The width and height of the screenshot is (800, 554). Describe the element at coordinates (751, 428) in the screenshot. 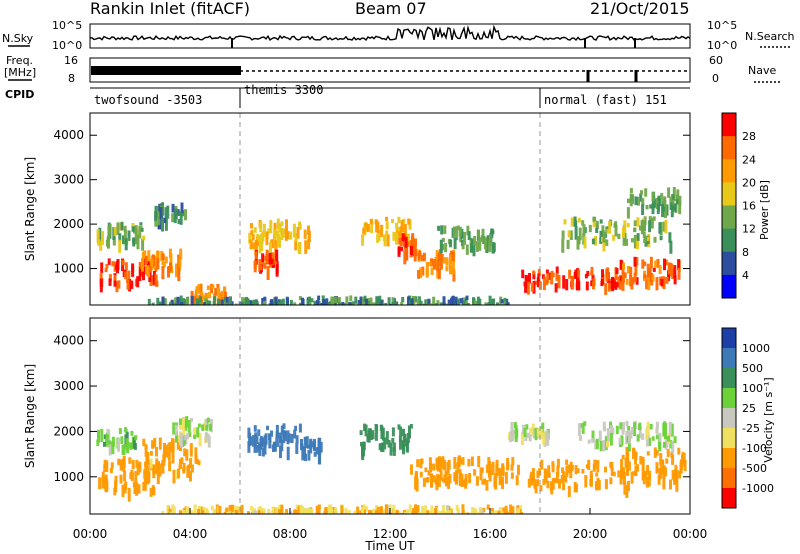

I see `colorbar-tick-label: -25` at that location.